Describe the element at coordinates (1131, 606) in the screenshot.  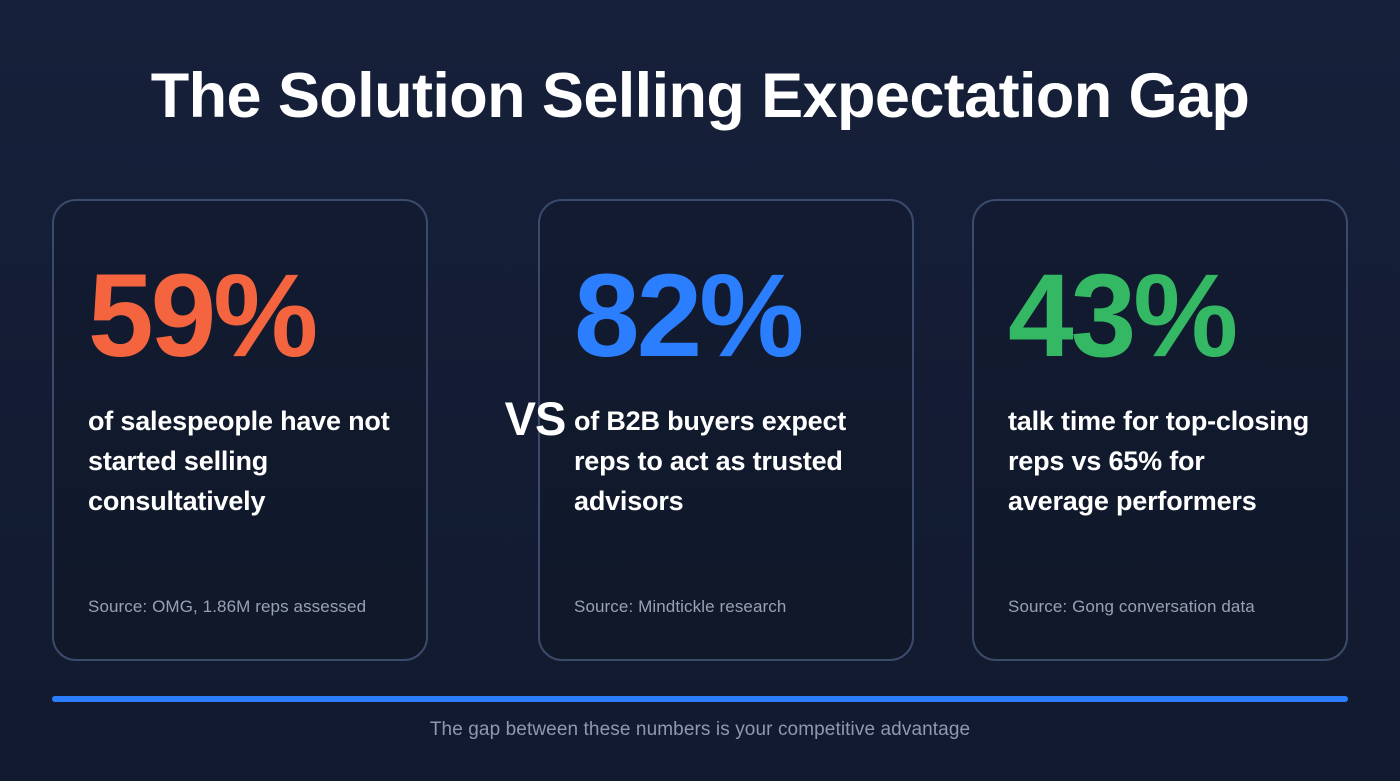
I see `stat-source-3: Source: Gong conversation data` at that location.